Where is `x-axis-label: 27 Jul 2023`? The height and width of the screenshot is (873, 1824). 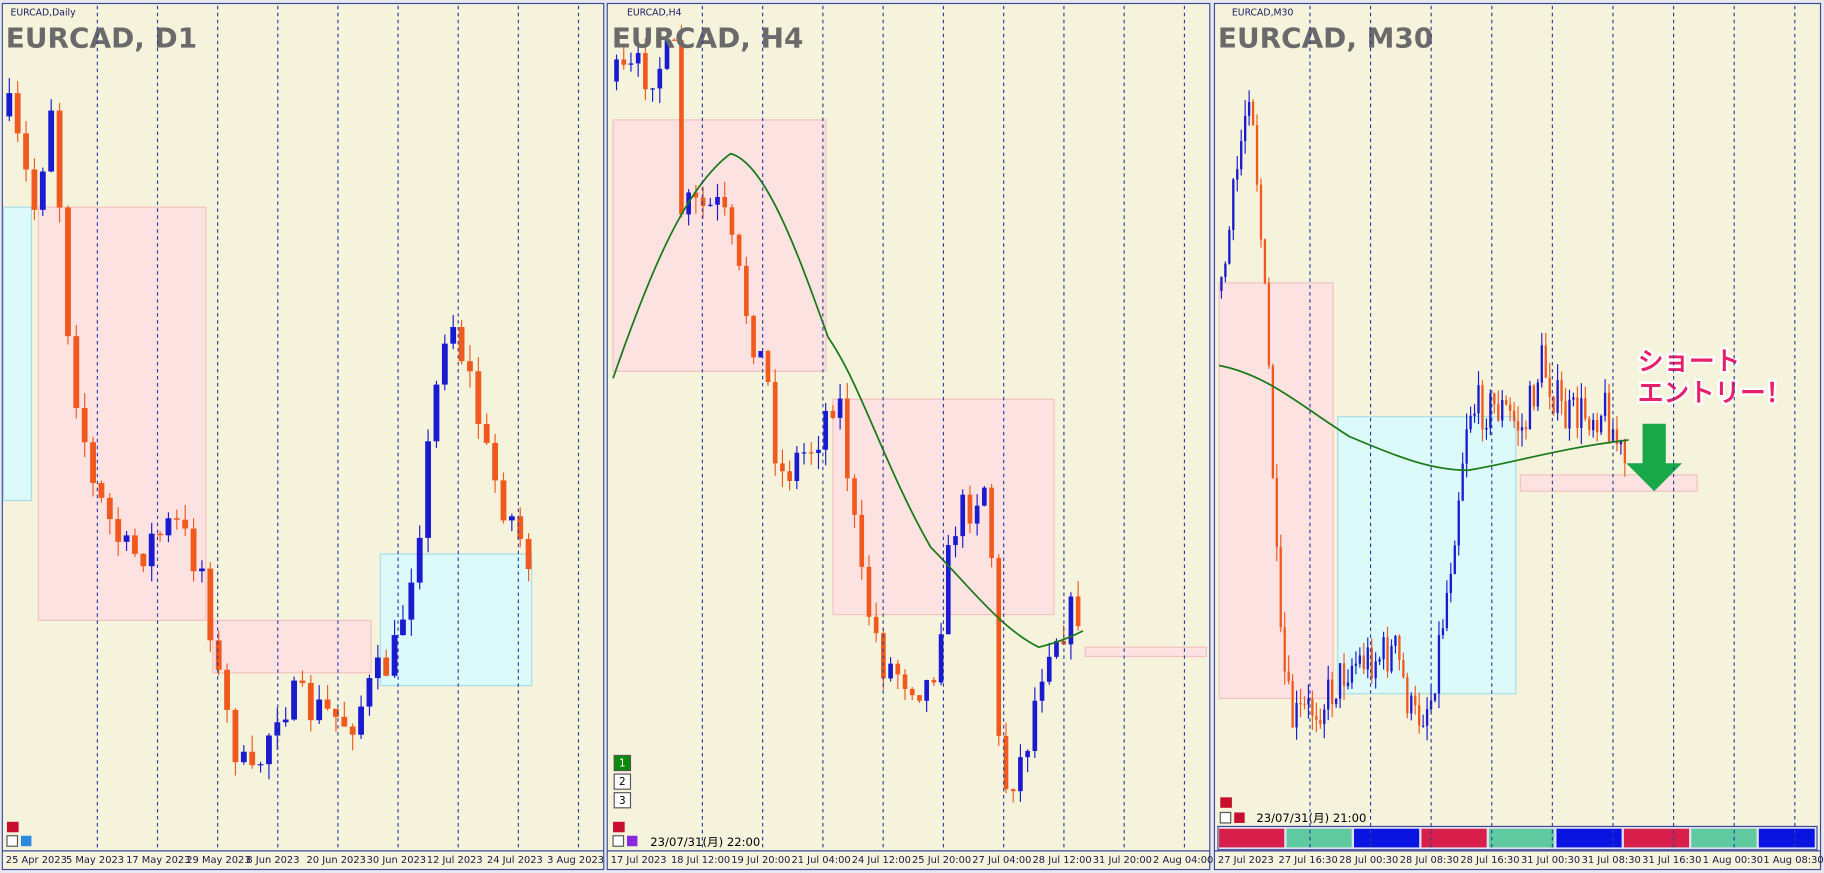
x-axis-label: 27 Jul 2023 is located at coordinates (1246, 860).